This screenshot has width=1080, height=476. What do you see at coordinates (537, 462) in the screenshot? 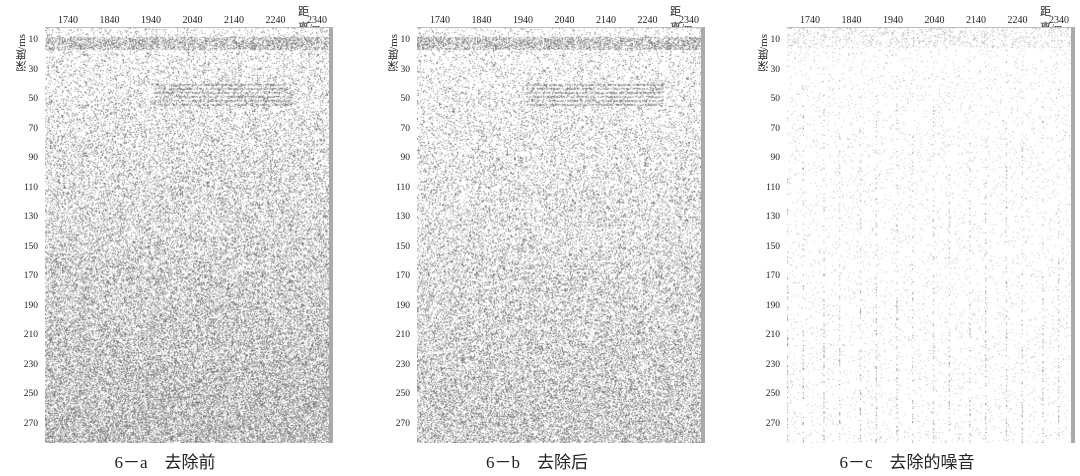
I see `panel-caption: 6－b 去除后` at bounding box center [537, 462].